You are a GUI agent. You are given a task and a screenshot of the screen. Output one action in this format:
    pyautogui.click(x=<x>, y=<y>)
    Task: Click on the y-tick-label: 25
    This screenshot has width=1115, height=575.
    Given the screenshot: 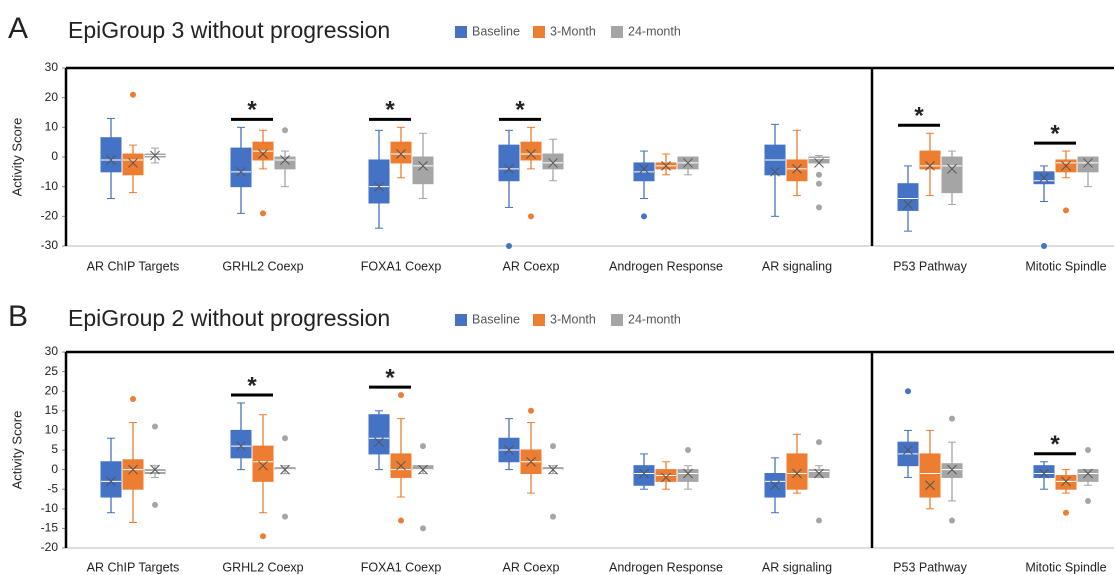 What is the action you would take?
    pyautogui.click(x=52, y=371)
    